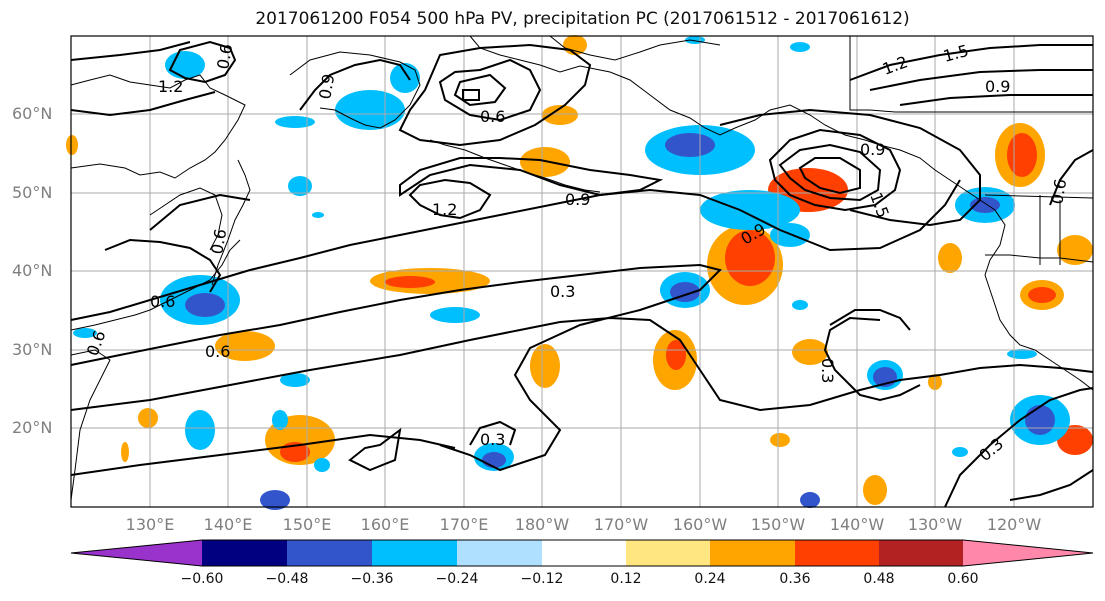  What do you see at coordinates (32, 113) in the screenshot?
I see `lat-label: 60°N` at bounding box center [32, 113].